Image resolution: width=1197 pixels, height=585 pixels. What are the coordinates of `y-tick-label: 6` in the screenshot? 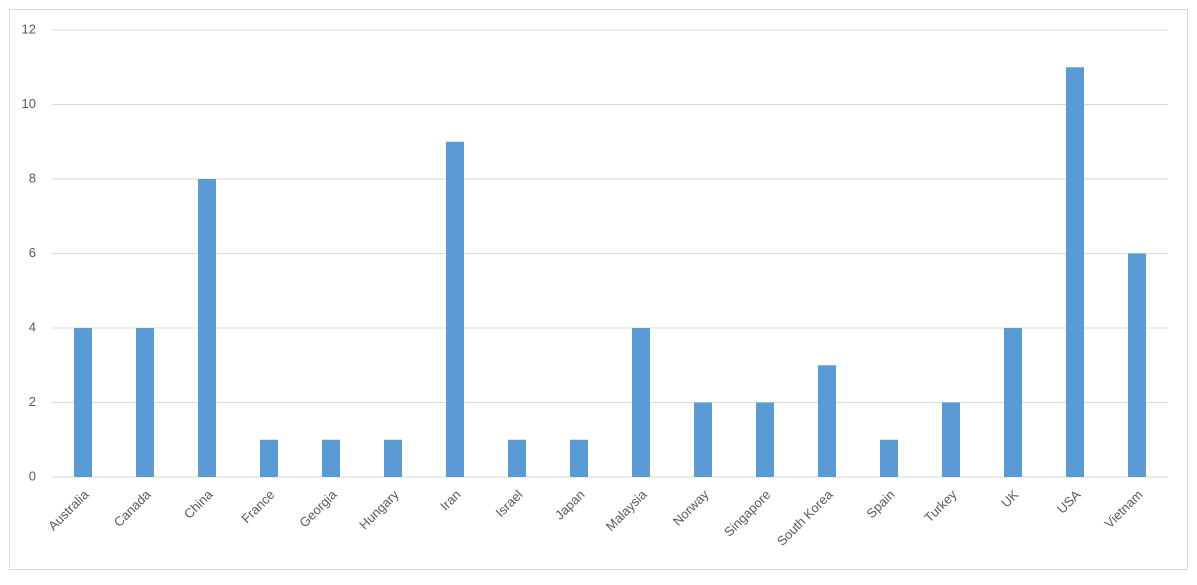 It's located at (32, 252).